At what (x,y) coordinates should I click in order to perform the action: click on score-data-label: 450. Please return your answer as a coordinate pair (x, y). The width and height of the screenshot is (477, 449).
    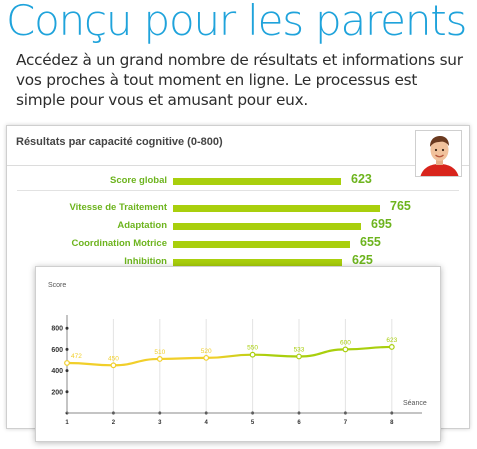
    Looking at the image, I should click on (113, 358).